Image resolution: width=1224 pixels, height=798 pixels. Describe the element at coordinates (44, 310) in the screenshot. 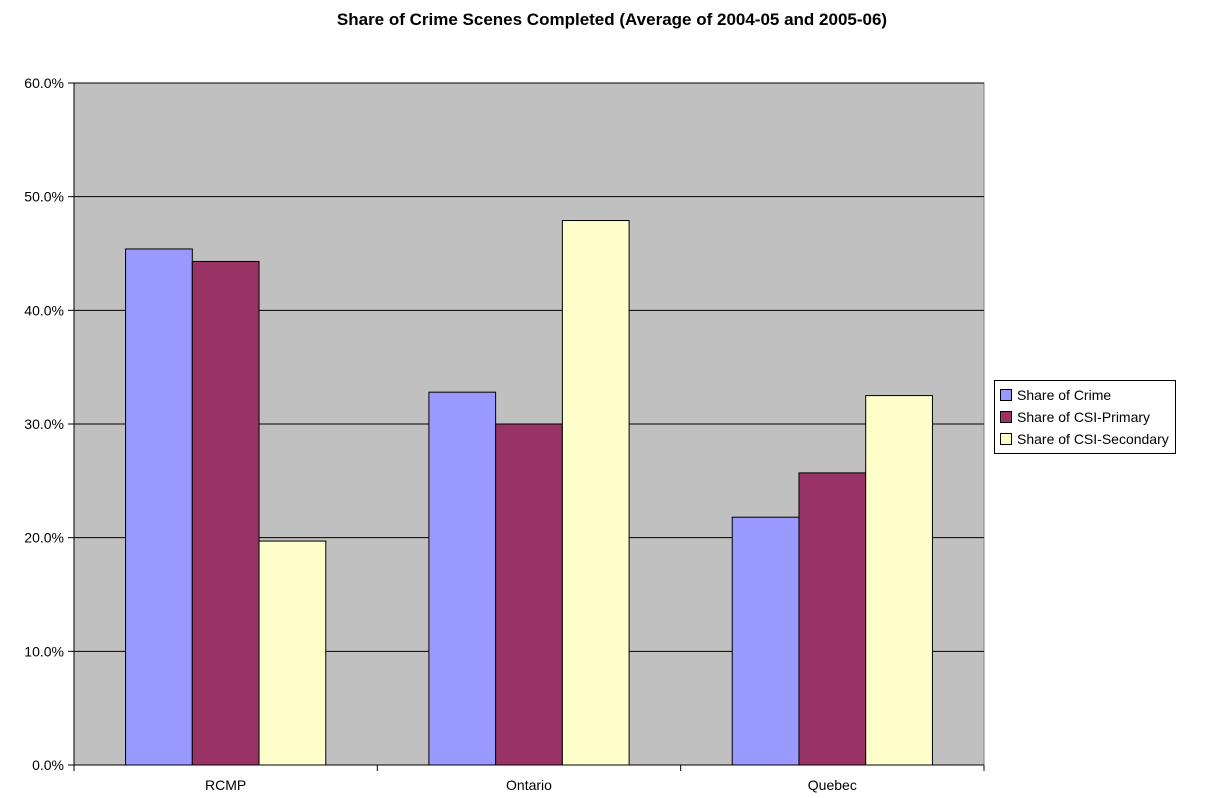

I see `y-tick-label: 40.0%` at that location.